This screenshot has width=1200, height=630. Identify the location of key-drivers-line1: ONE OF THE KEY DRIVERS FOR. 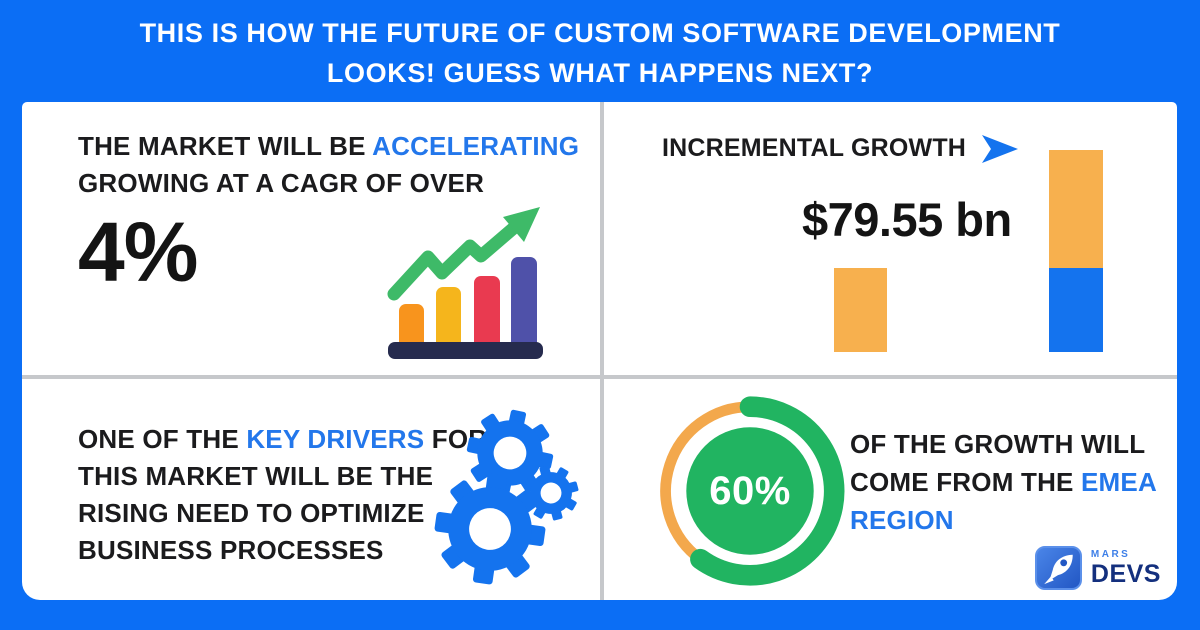
(283, 439).